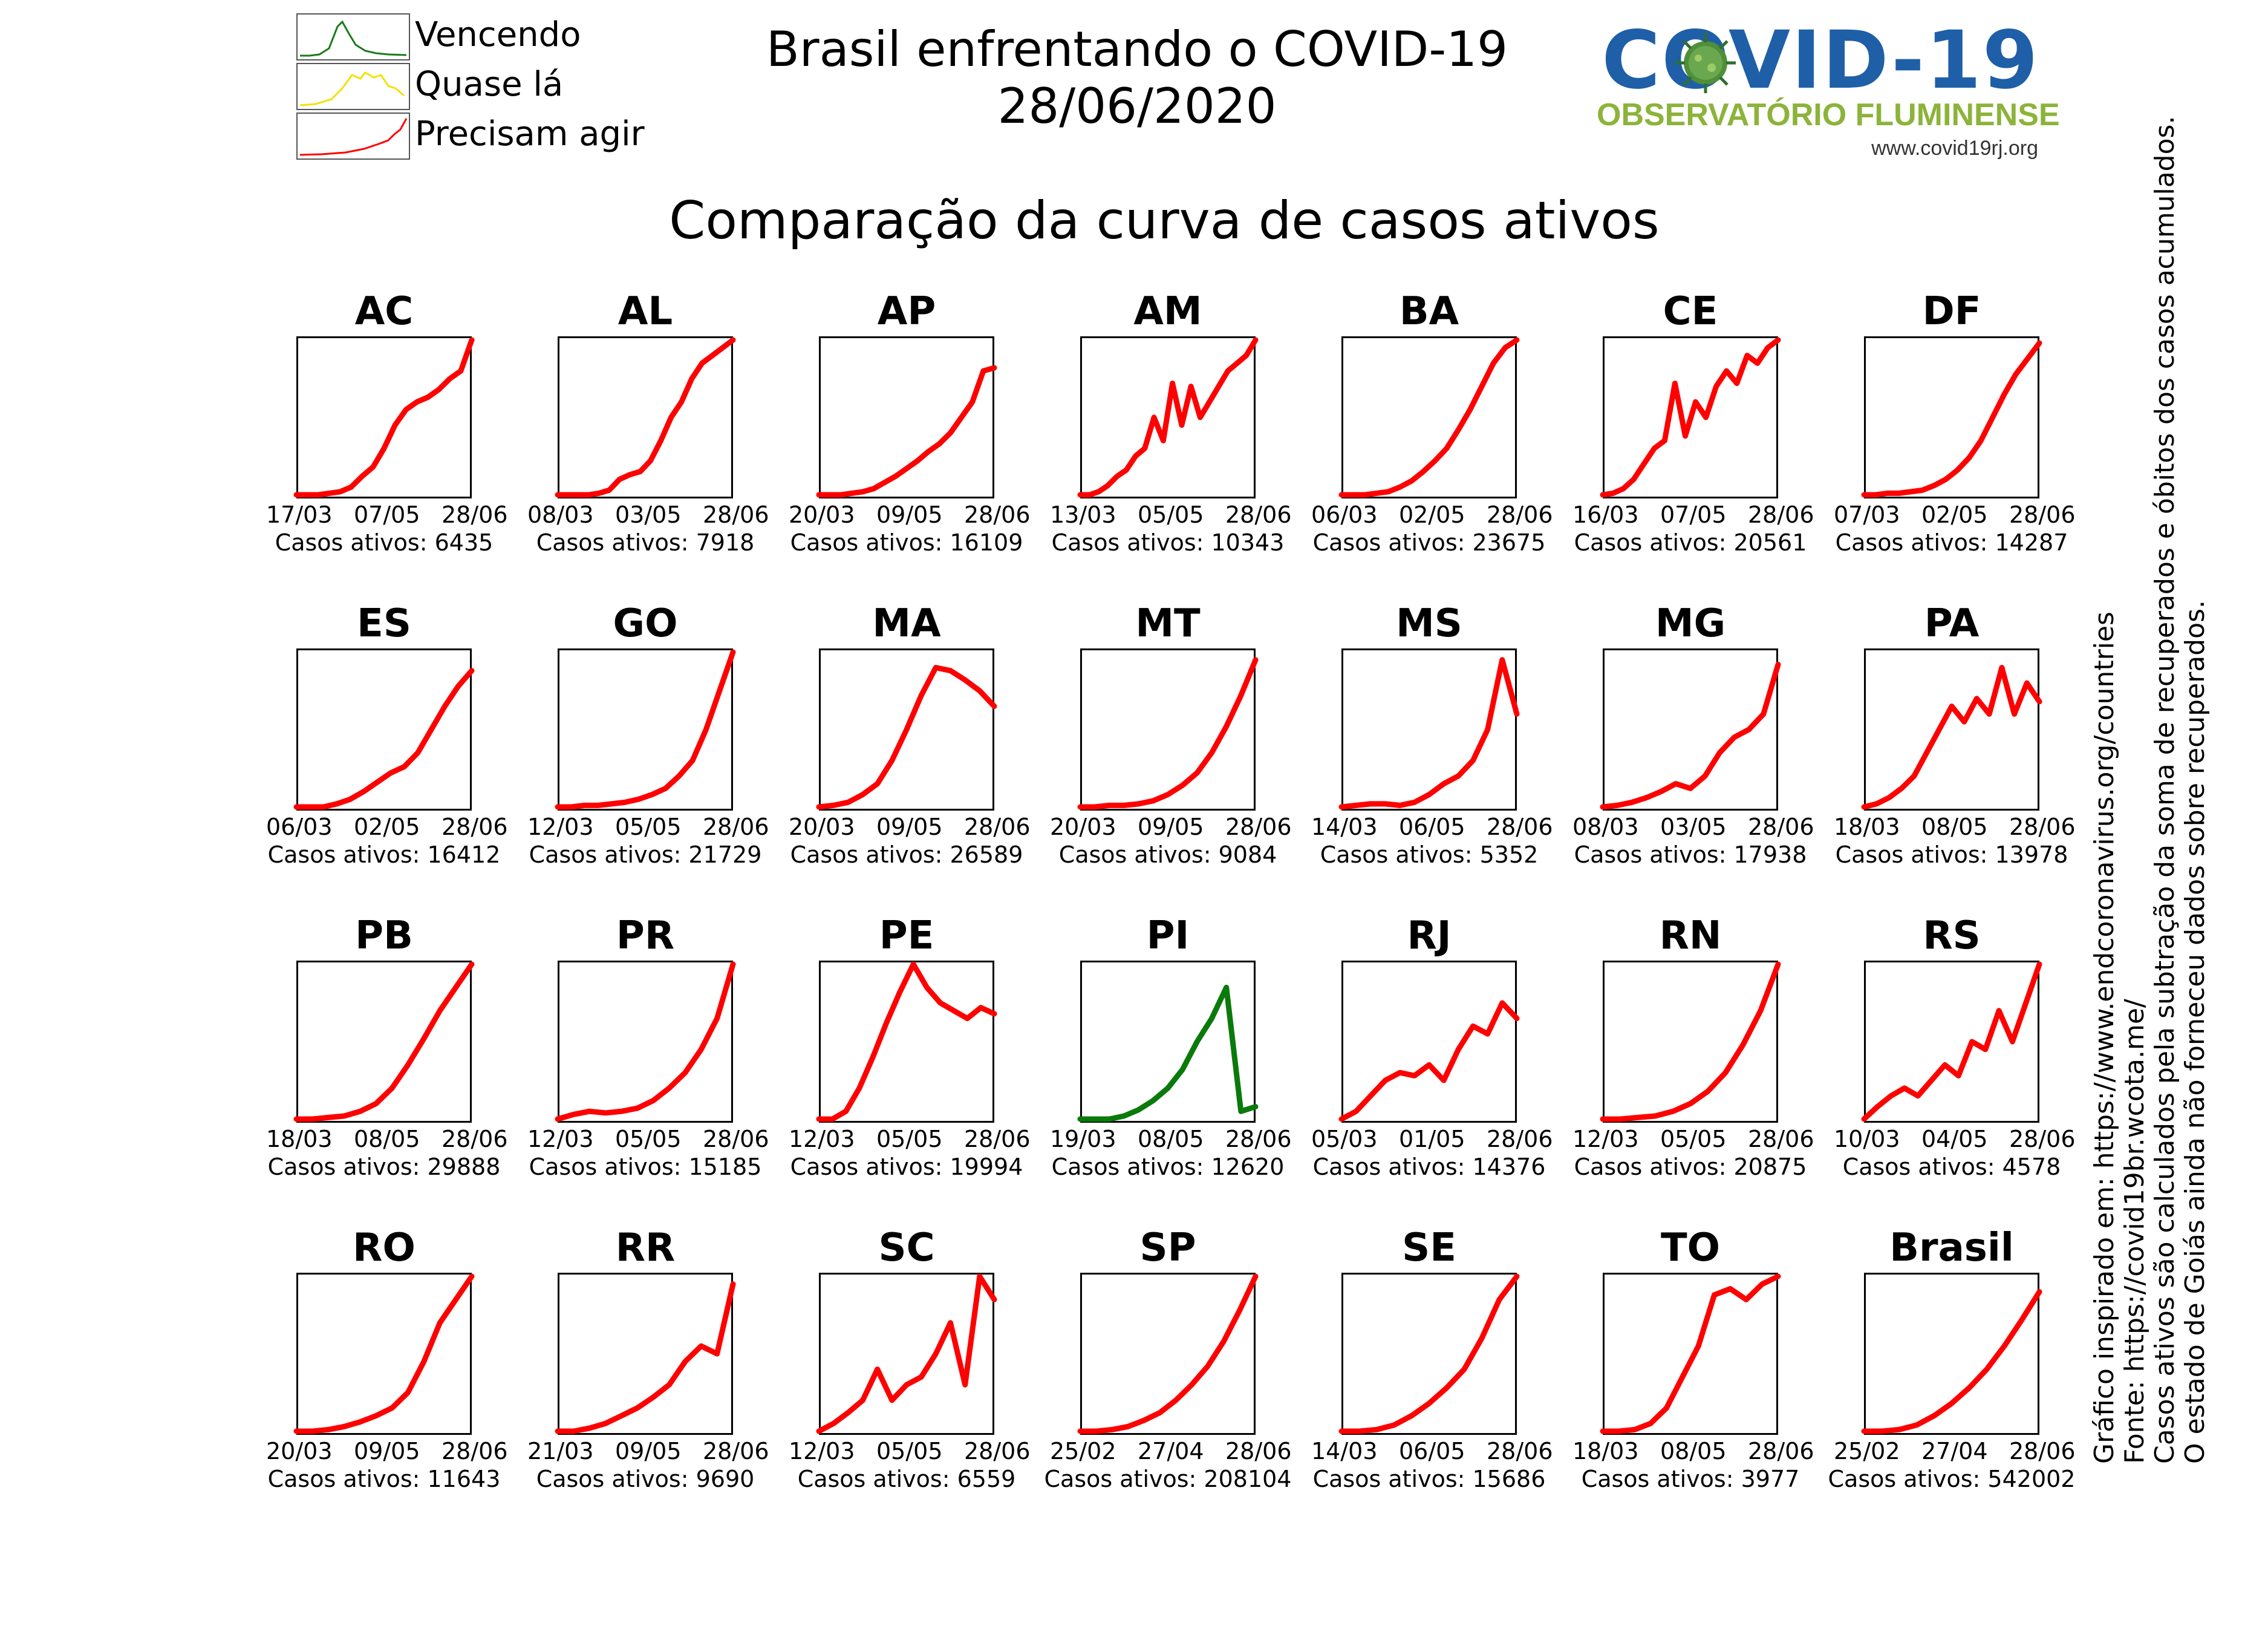  I want to click on active-cases-label: Casos ativos: 19994, so click(906, 1167).